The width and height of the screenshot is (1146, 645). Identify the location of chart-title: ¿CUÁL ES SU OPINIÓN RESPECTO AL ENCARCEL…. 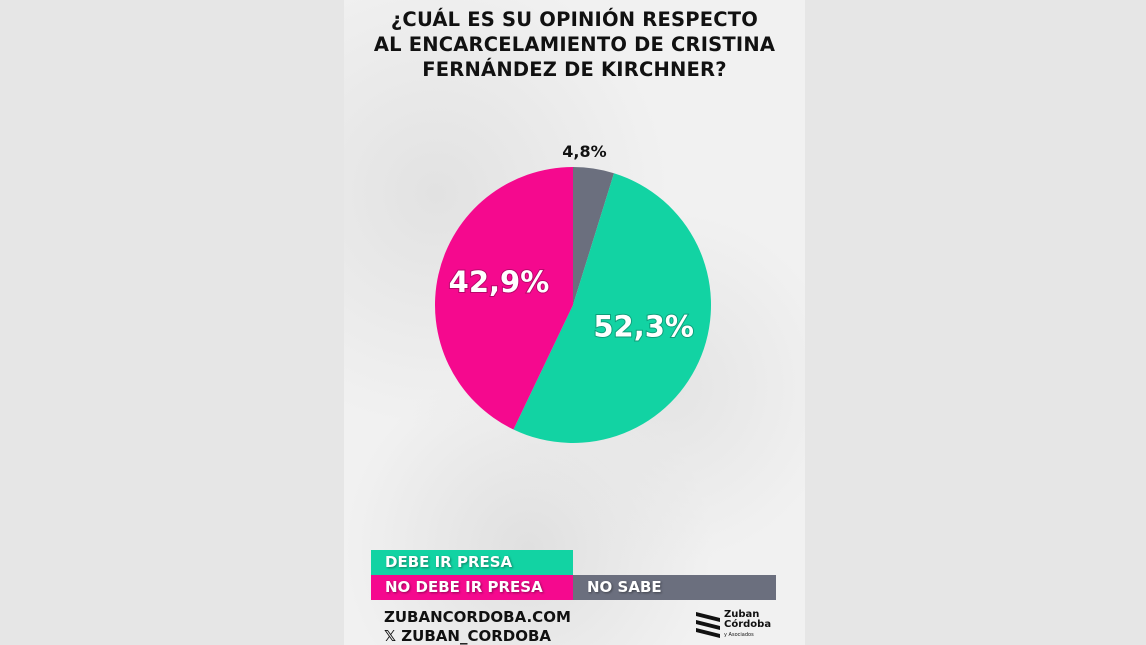
(574, 44).